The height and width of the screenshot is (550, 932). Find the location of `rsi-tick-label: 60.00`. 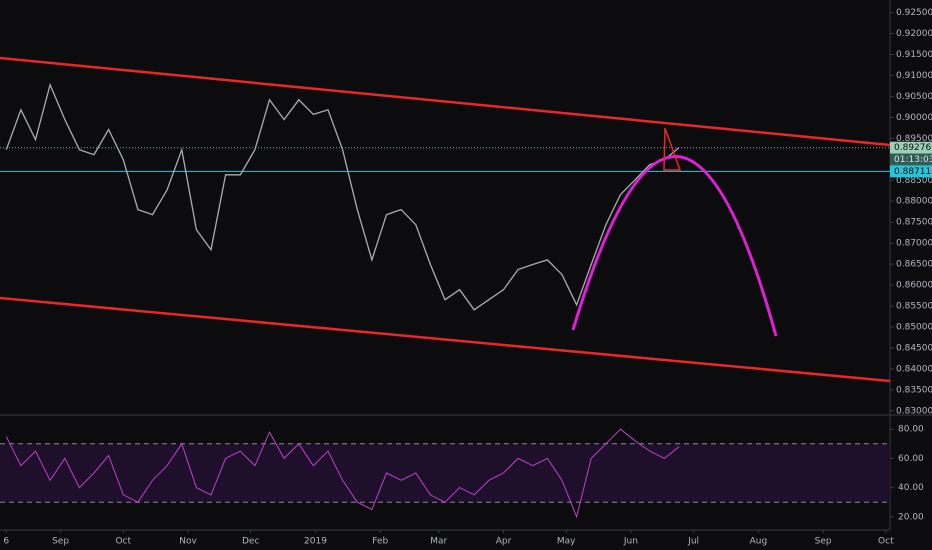

rsi-tick-label: 60.00 is located at coordinates (911, 459).